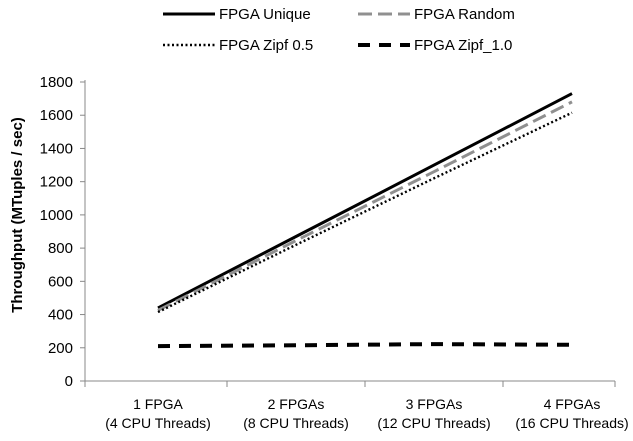  Describe the element at coordinates (434, 404) in the screenshot. I see `x-tick-label: 3 FPGAs` at that location.